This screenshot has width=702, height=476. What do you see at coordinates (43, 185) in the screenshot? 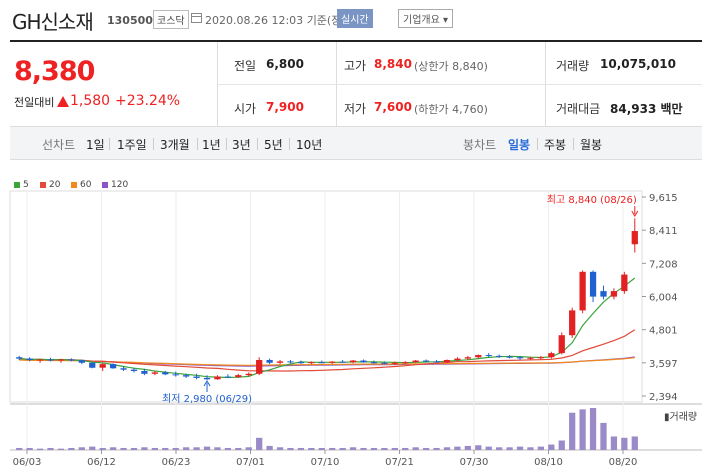
I see `legend-swatch-ma20` at bounding box center [43, 185].